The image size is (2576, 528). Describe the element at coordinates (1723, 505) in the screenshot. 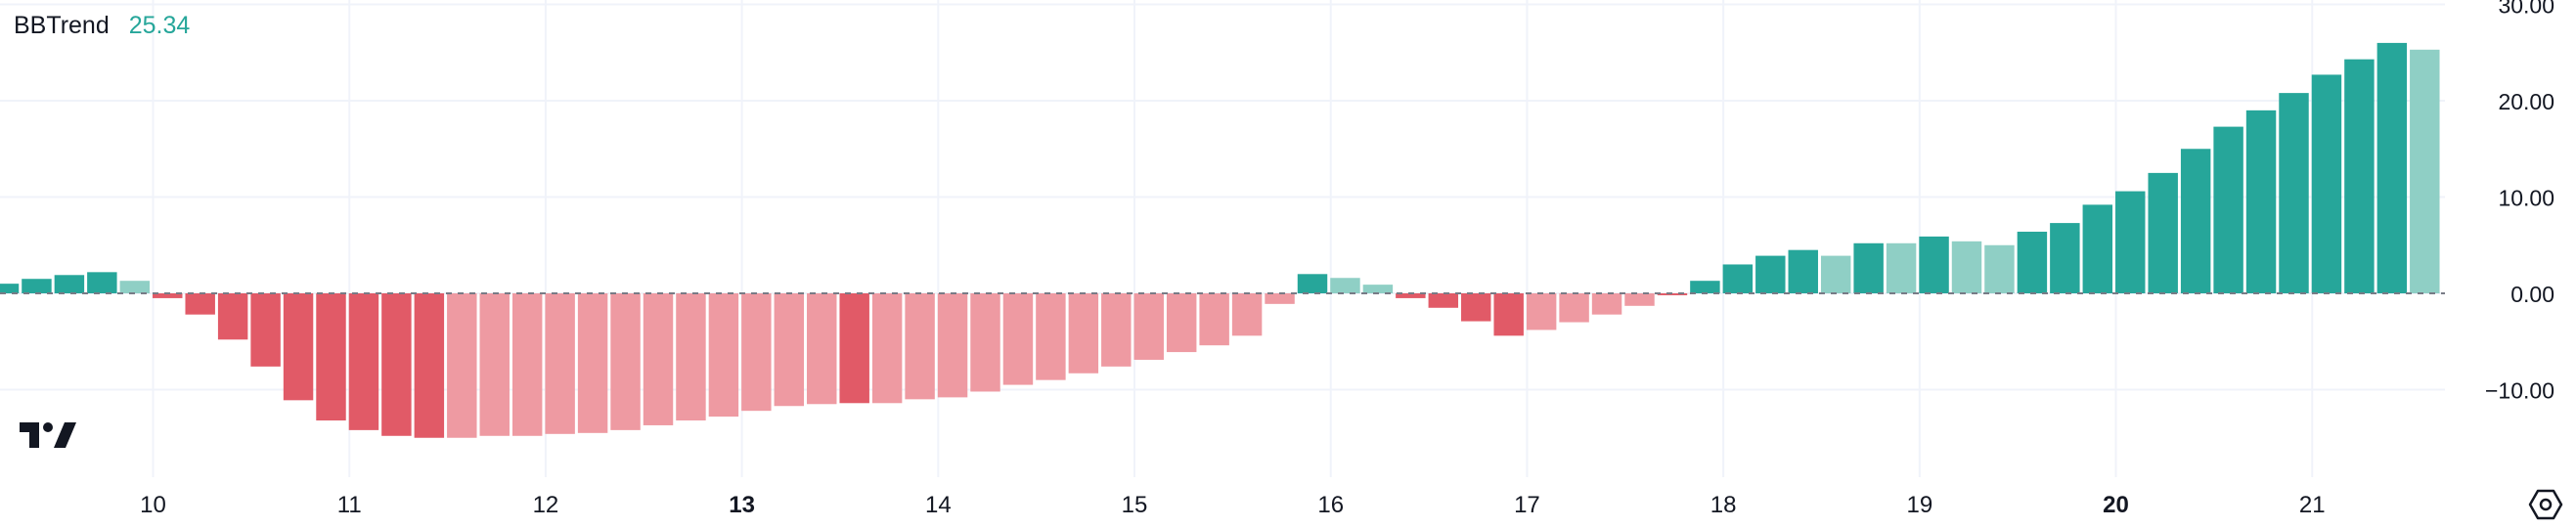

I see `x-tick-label: 18` at that location.